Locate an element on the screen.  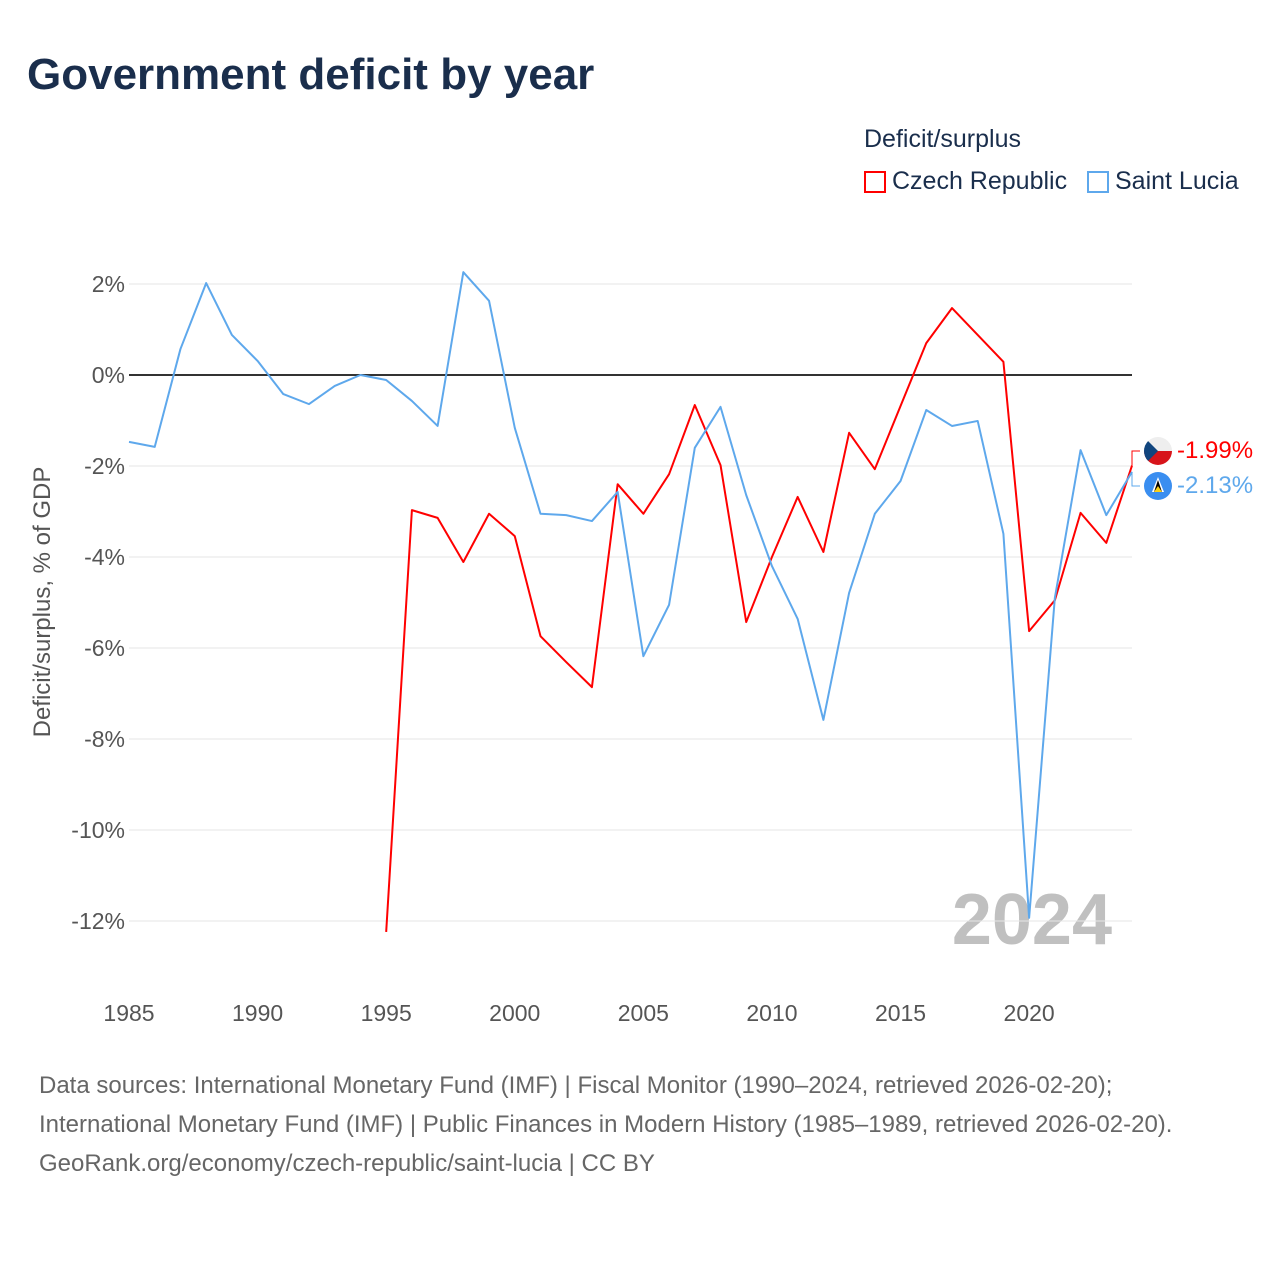
end-label-czech-republic: -1.99% is located at coordinates (1215, 450).